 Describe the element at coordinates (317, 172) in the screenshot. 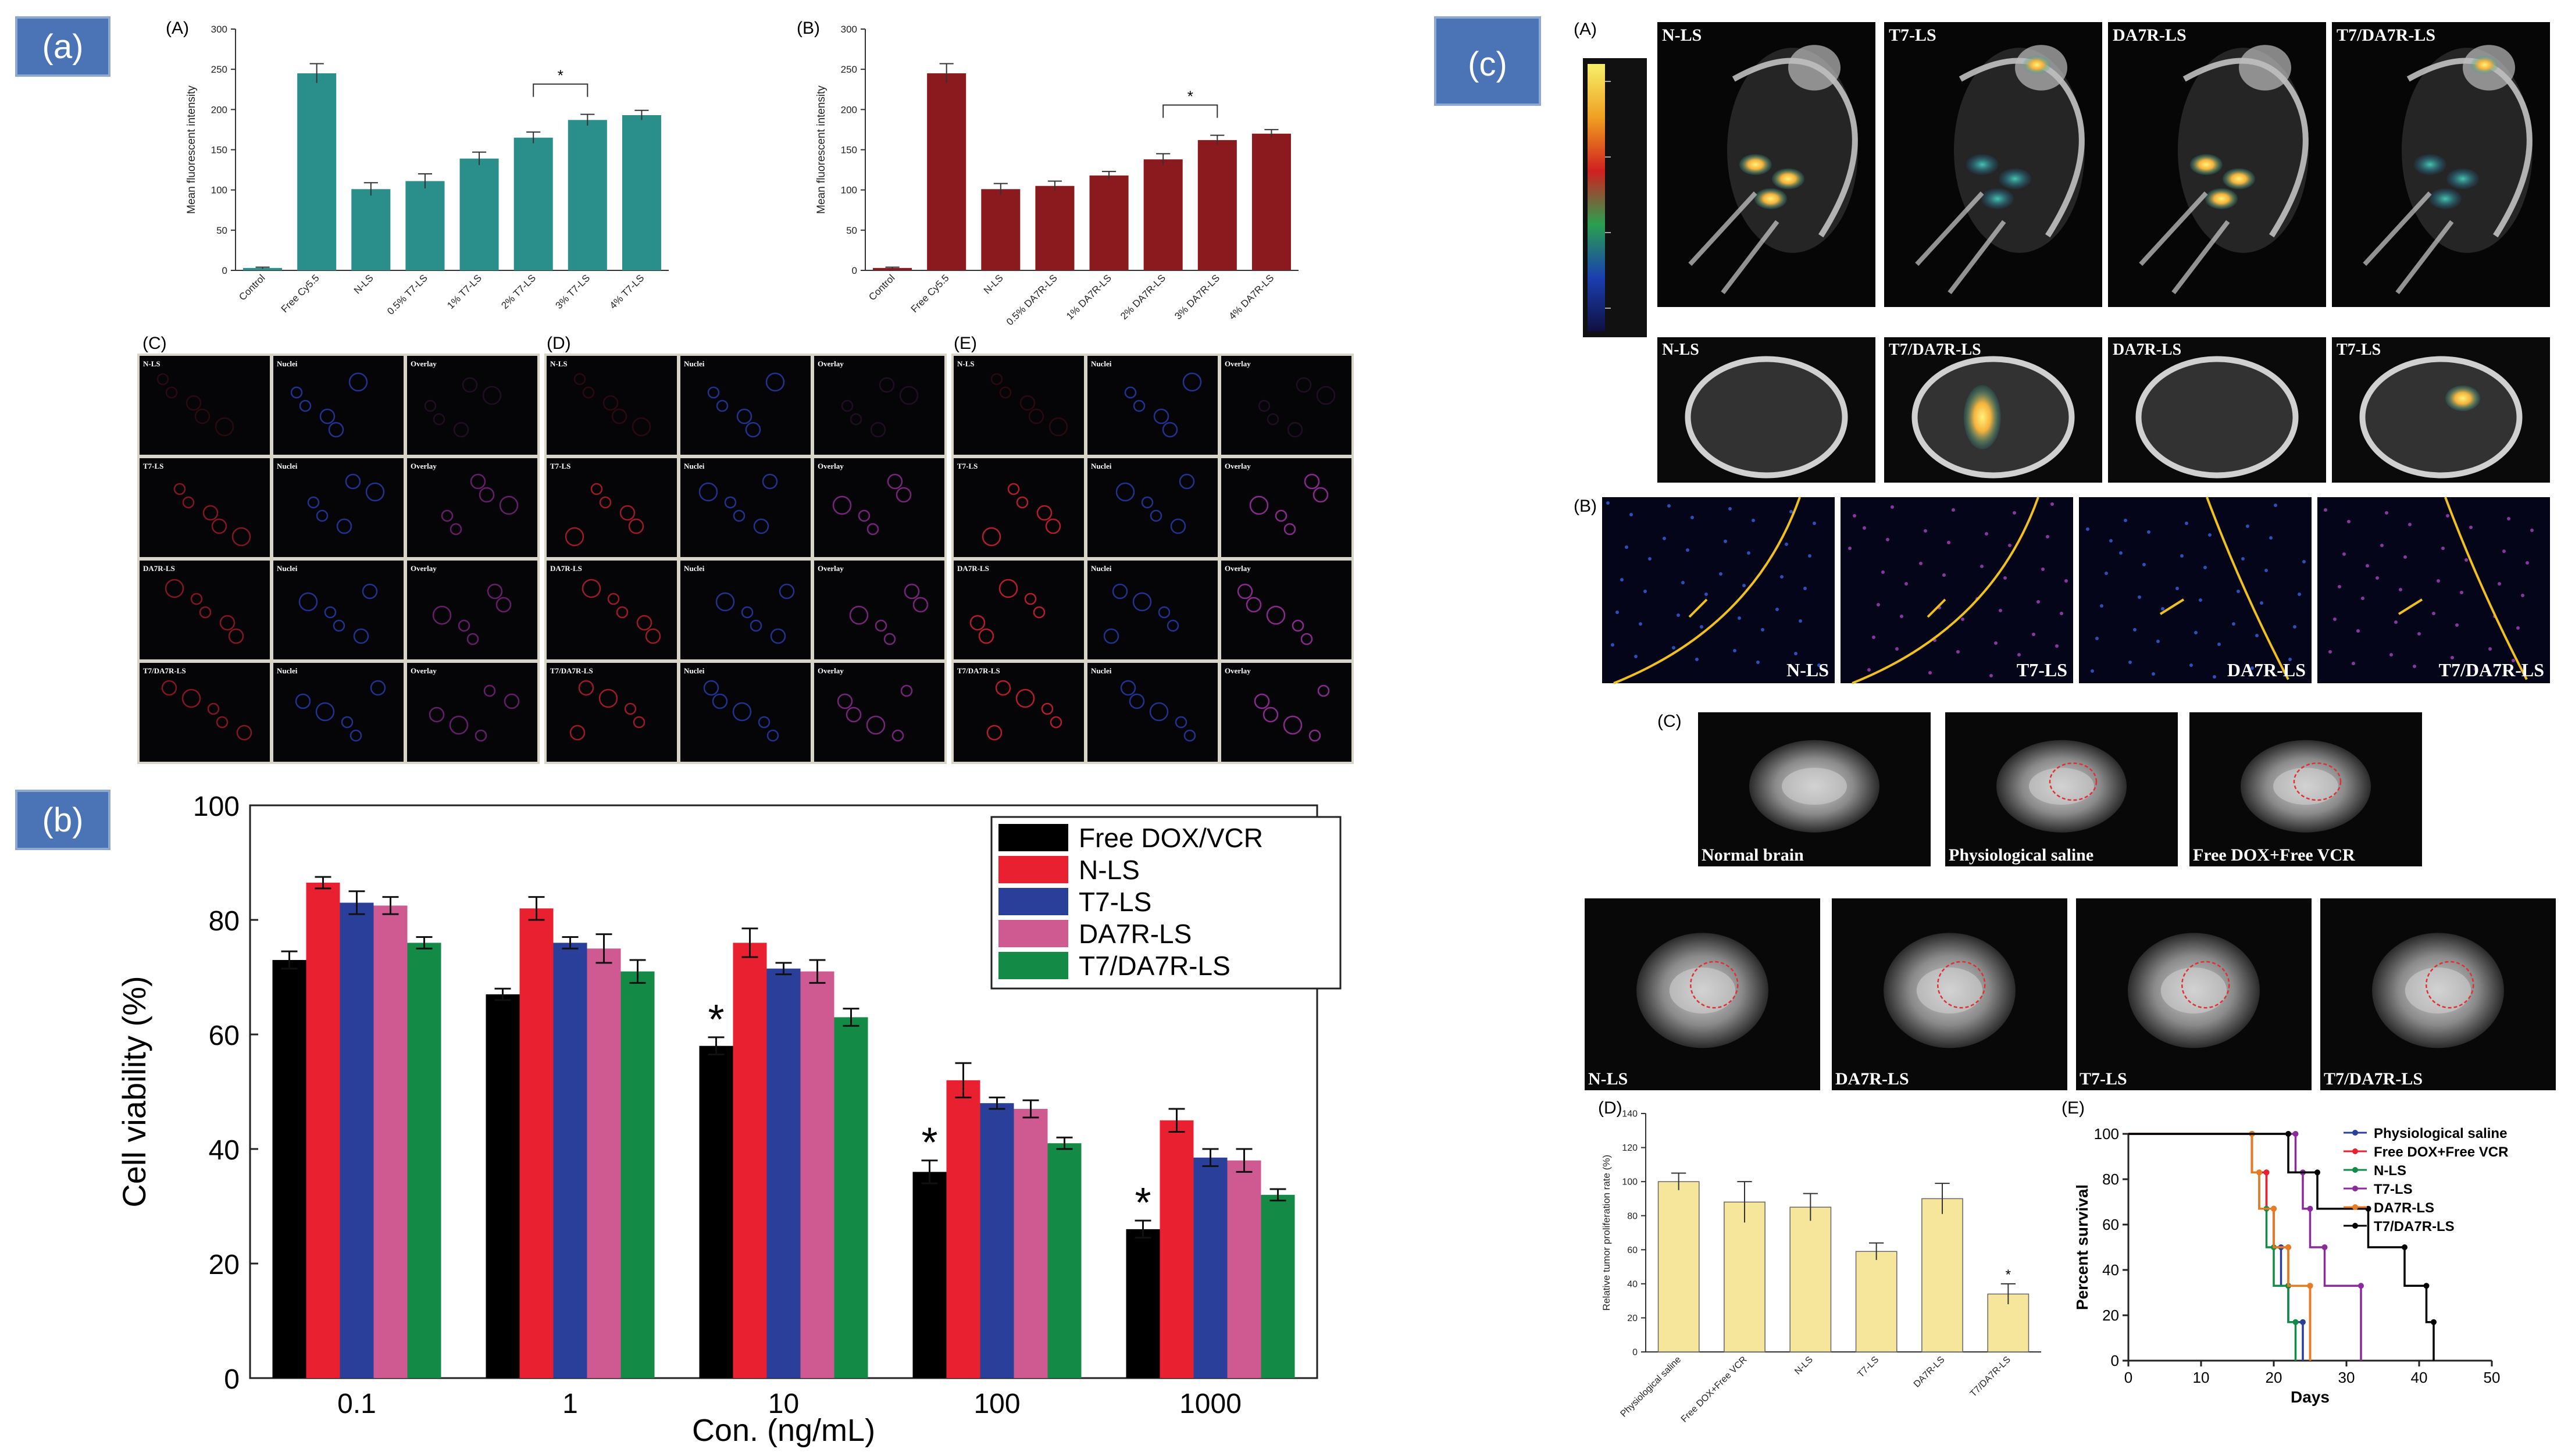

I see `aA-bar` at that location.